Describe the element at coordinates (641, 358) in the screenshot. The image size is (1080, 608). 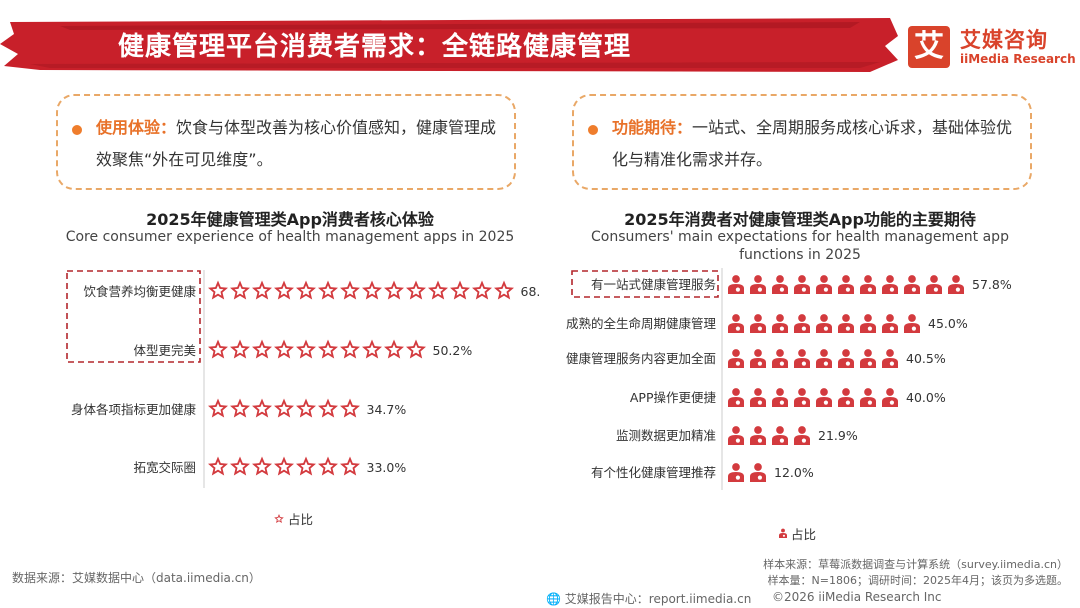
I see `category-label: 健康管理服务内容更加全面` at that location.